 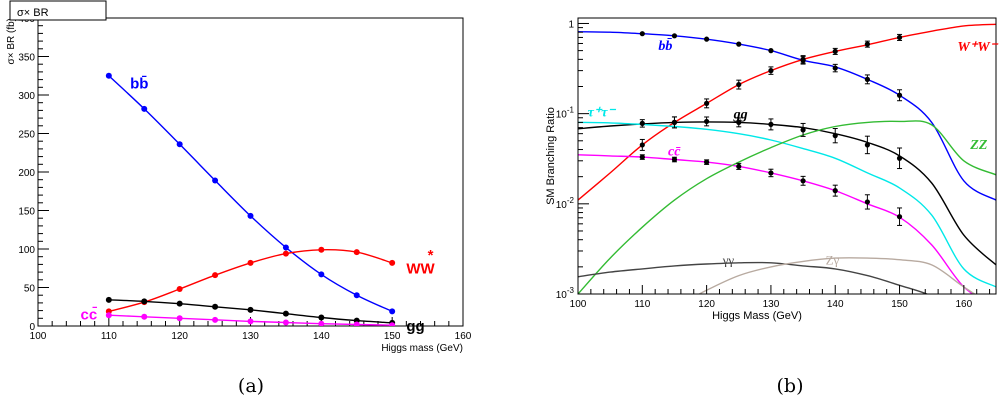 What do you see at coordinates (179, 336) in the screenshot?
I see `x-tick-label-a: 120` at bounding box center [179, 336].